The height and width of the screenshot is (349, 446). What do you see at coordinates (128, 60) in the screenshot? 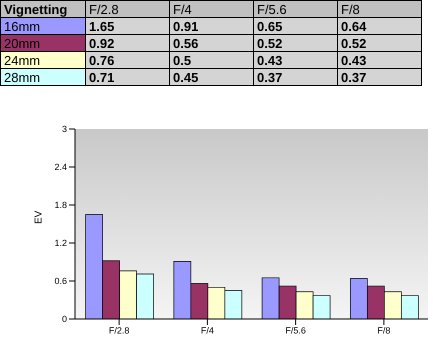
I see `data-label: 0.76` at bounding box center [128, 60].